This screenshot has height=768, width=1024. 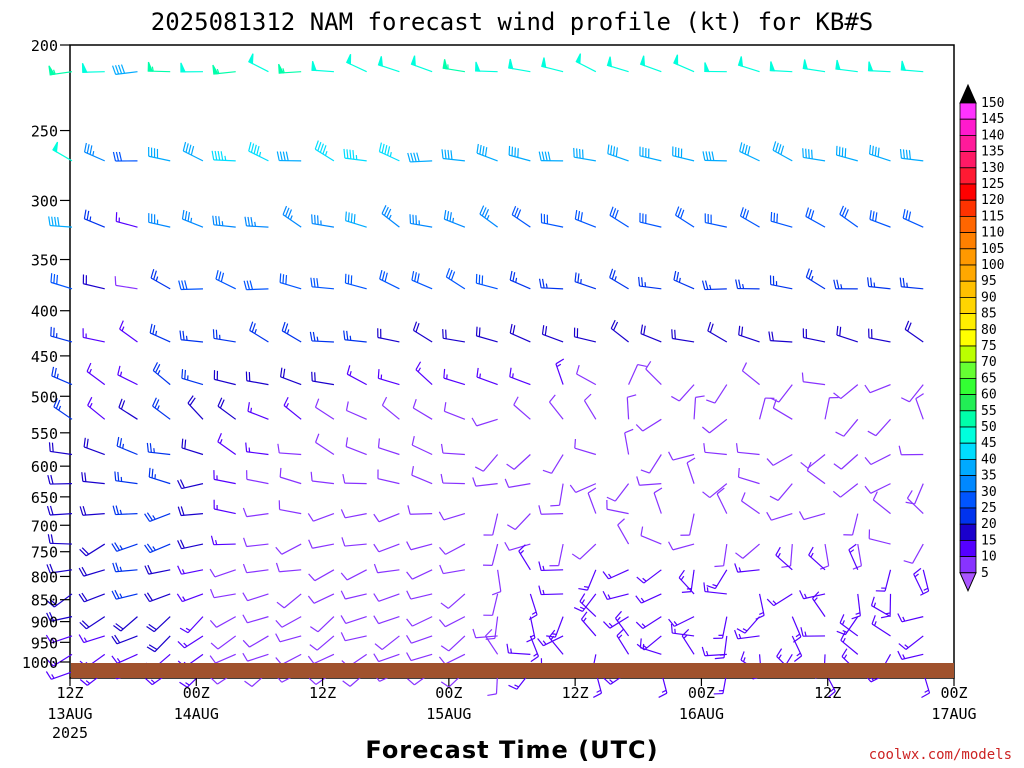 I want to click on y-tick-label: 800, so click(x=44, y=577).